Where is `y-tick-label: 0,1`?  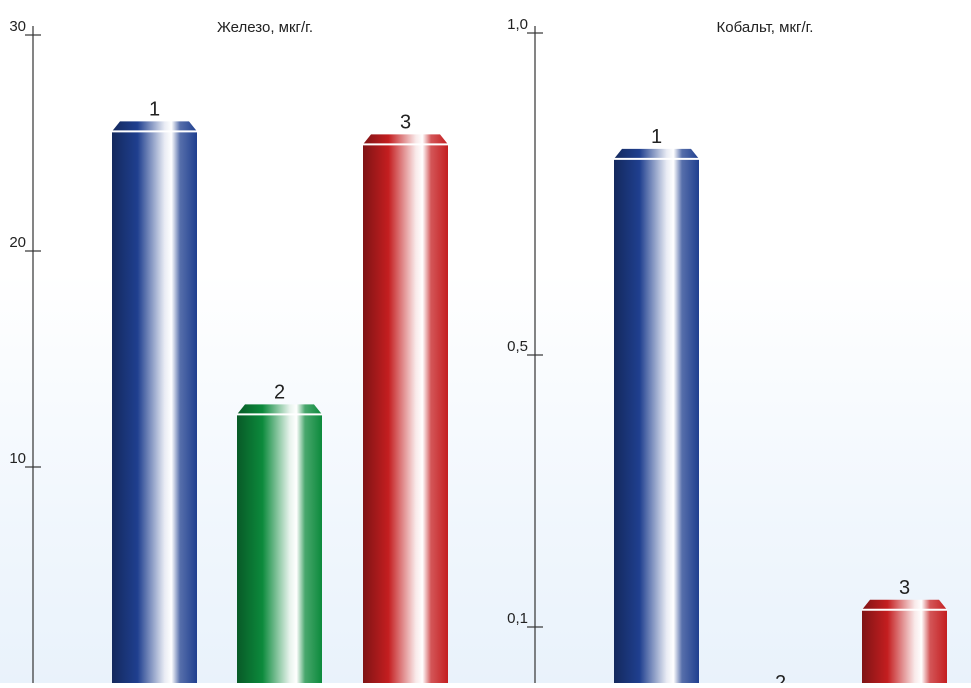
y-tick-label: 0,1 is located at coordinates (517, 618).